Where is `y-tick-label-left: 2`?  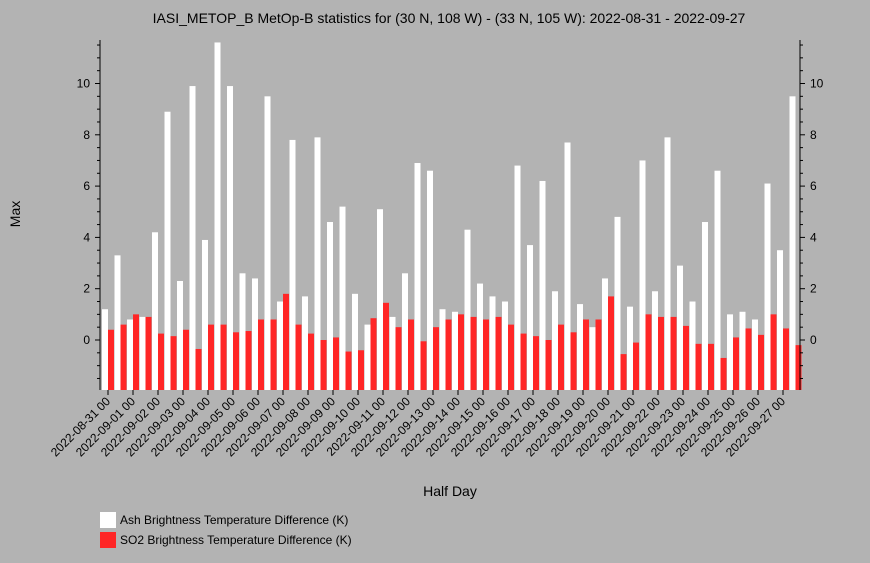
y-tick-label-left: 2 is located at coordinates (86, 289).